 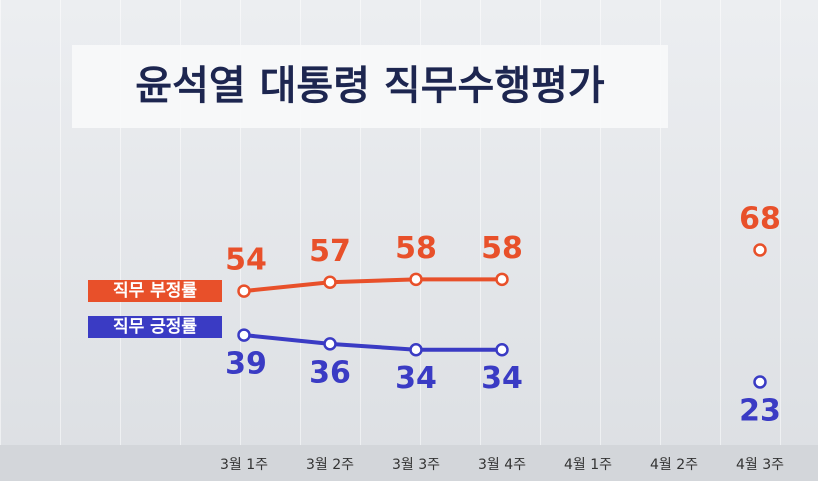 I want to click on x-tick-label: 4월 3주, so click(x=760, y=465).